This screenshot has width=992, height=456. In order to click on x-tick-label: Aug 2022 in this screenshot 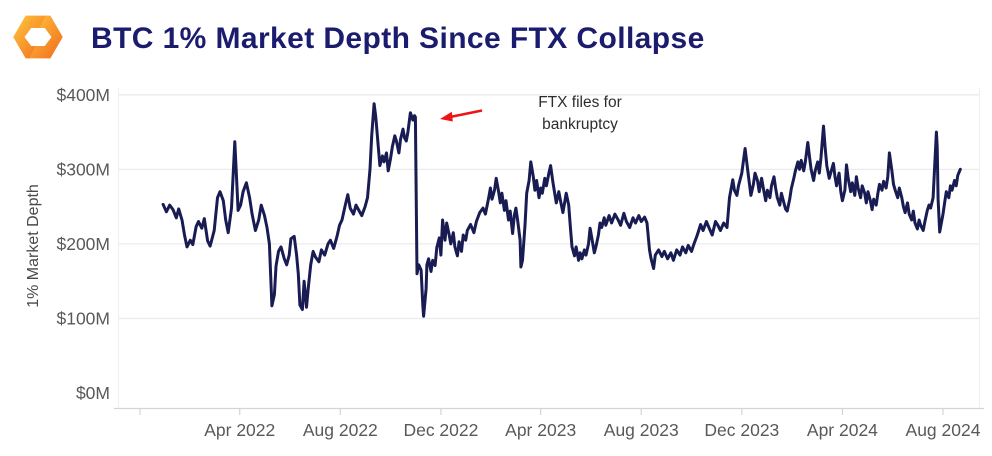, I will do `click(340, 430)`.